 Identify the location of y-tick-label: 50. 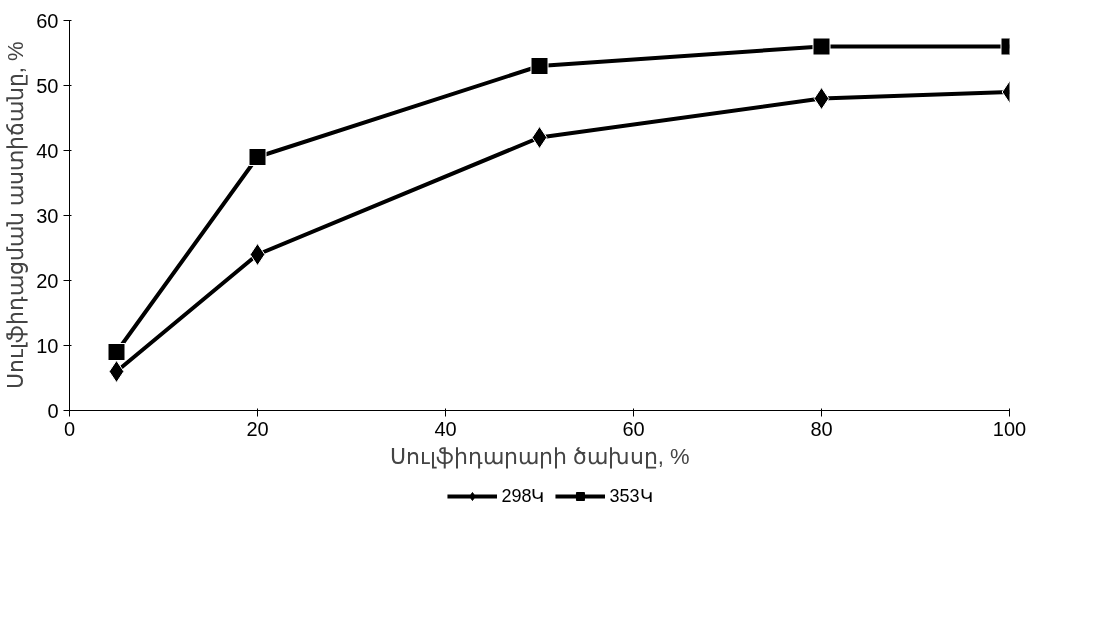
(47, 85).